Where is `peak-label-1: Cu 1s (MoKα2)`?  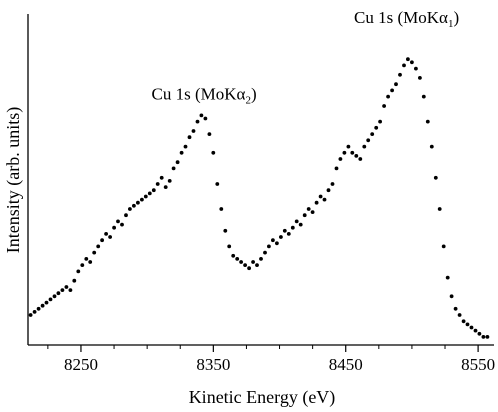 peak-label-1: Cu 1s (MoKα2) is located at coordinates (204, 96).